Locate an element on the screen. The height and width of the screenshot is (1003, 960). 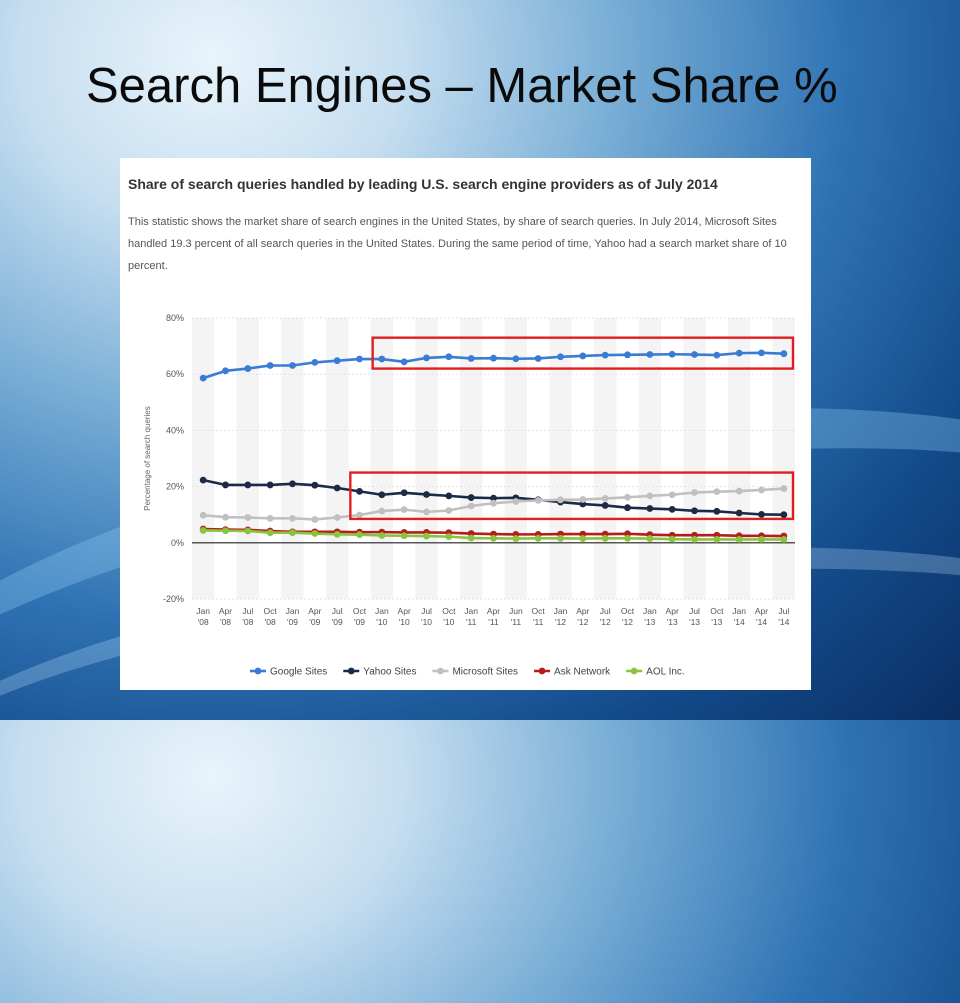
y-tick-label: 80% is located at coordinates (175, 318).